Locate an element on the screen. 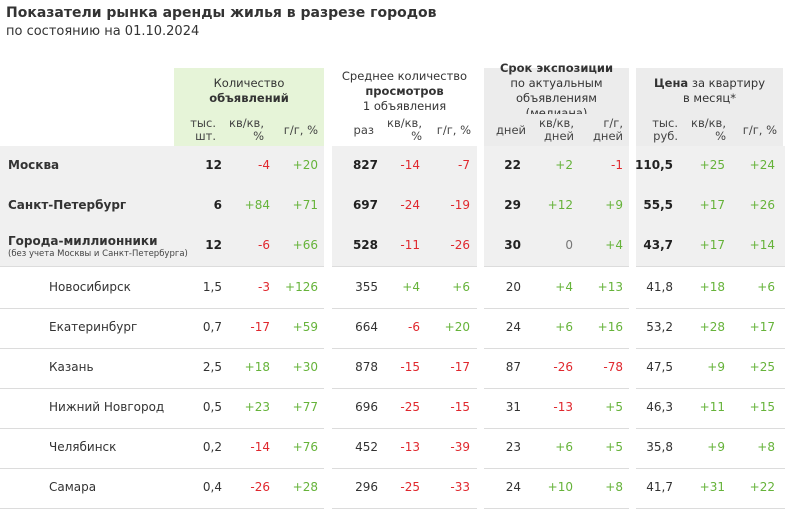  value-cell: 55,5 is located at coordinates (658, 205).